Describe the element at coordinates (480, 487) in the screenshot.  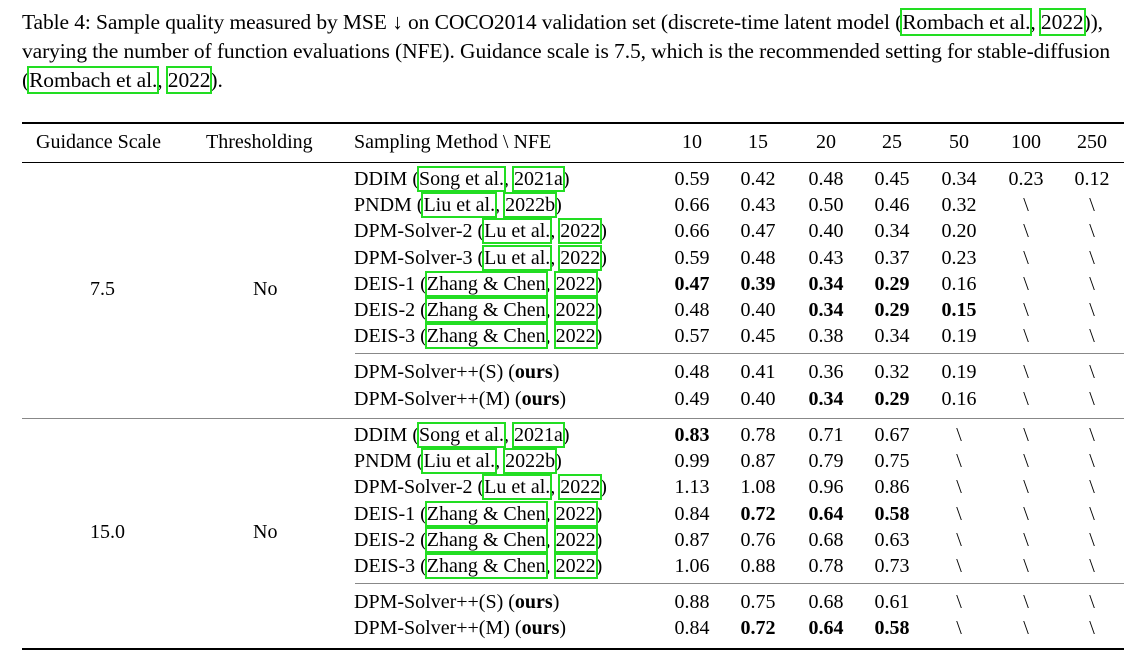
I see `method-cell: DPM-Solver-2 (Lu et al., 2022)` at that location.